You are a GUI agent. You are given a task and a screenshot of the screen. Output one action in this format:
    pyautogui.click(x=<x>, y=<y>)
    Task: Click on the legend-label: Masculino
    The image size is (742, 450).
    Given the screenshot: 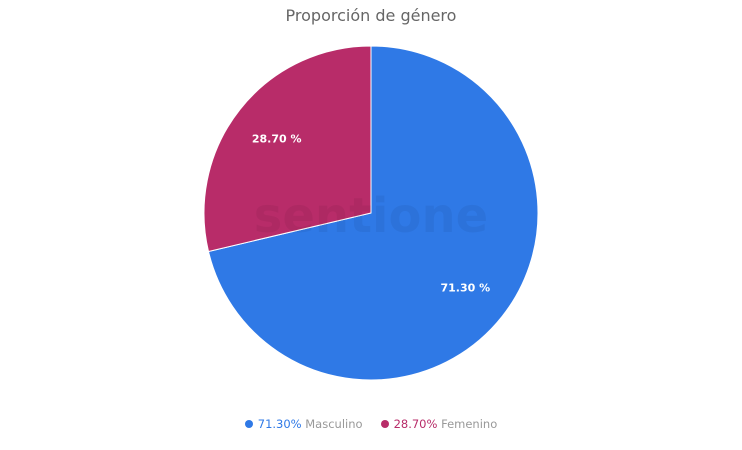 What is the action you would take?
    pyautogui.click(x=332, y=424)
    